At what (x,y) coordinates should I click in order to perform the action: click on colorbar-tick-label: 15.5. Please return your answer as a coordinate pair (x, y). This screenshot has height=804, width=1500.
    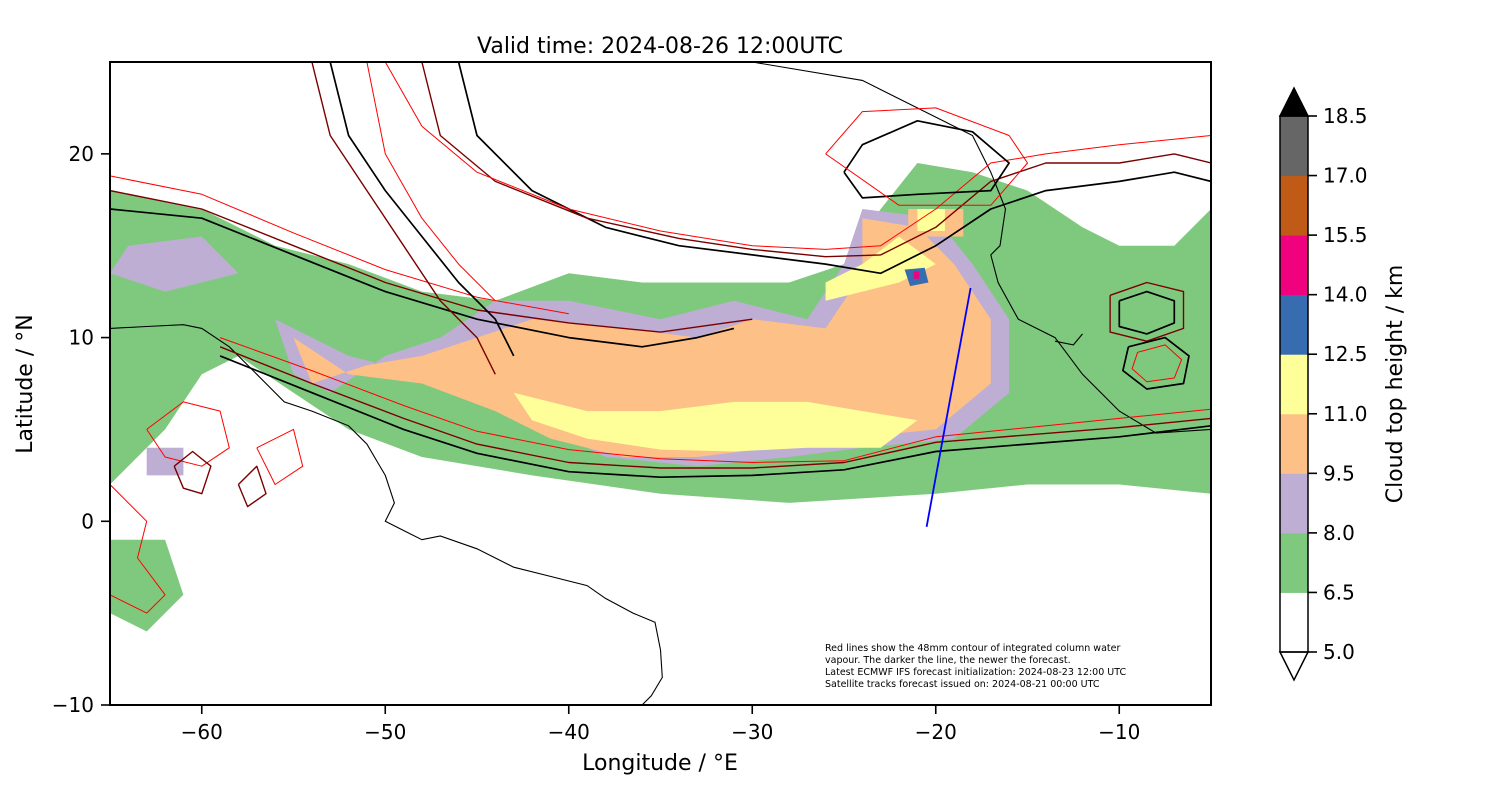
    Looking at the image, I should click on (1345, 235).